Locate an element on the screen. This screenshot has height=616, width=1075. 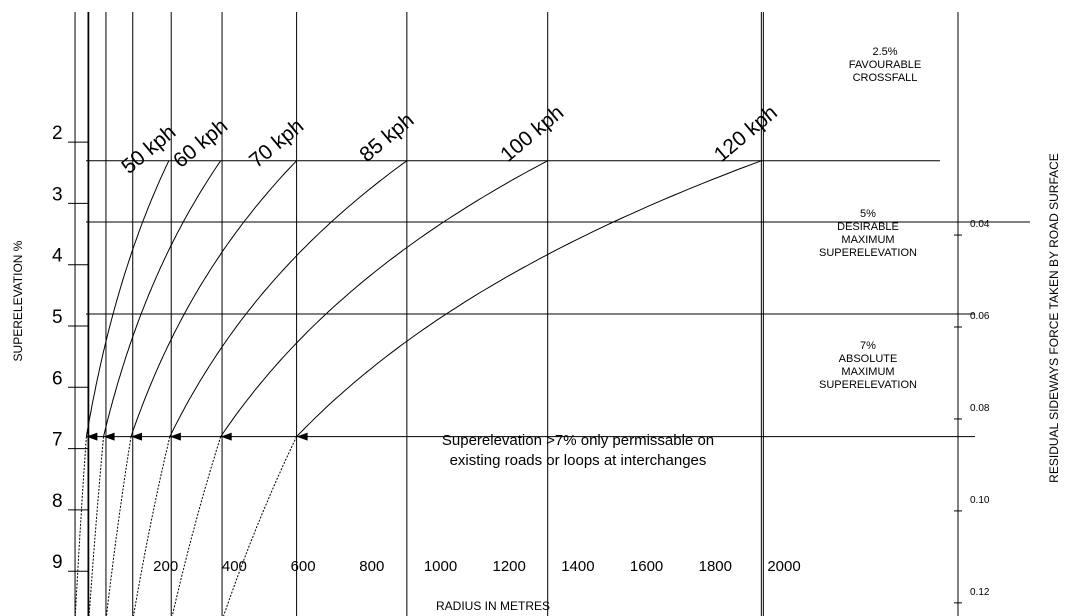
y2-tick-label: 0.06 is located at coordinates (980, 316).